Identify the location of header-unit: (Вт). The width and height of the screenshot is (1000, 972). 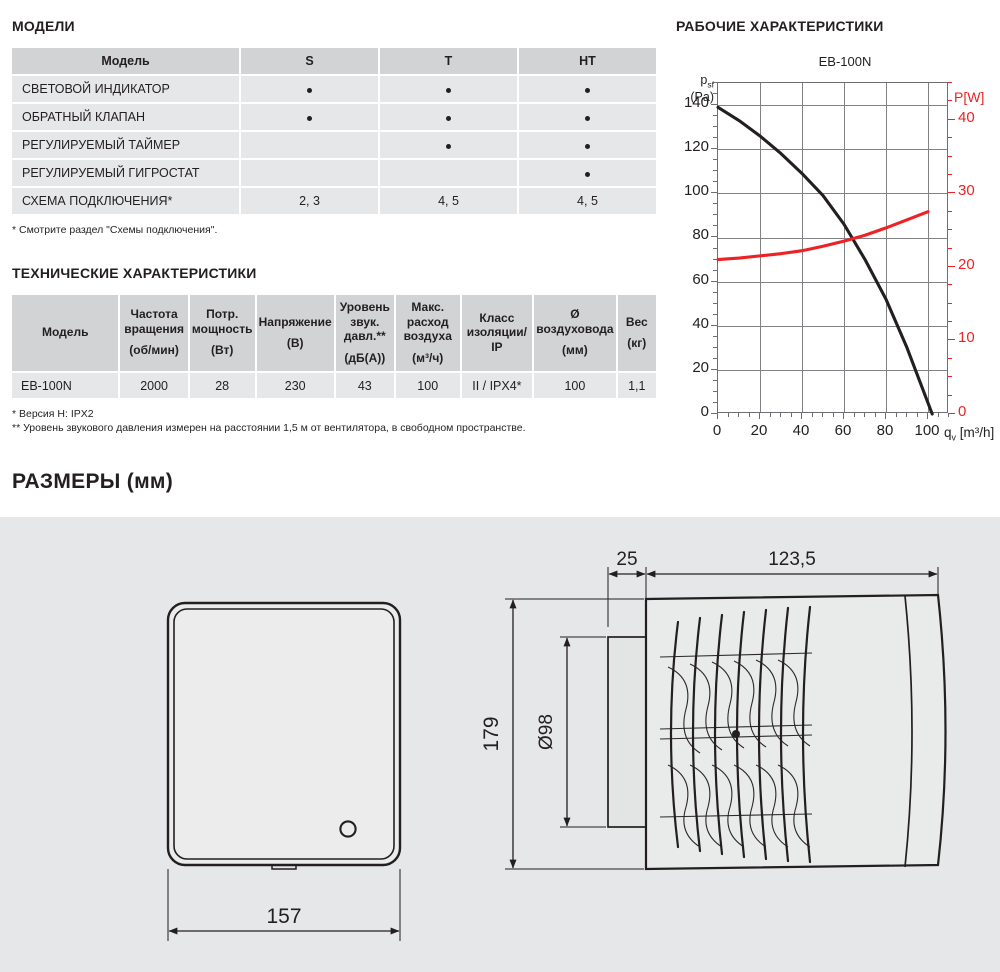
(222, 350).